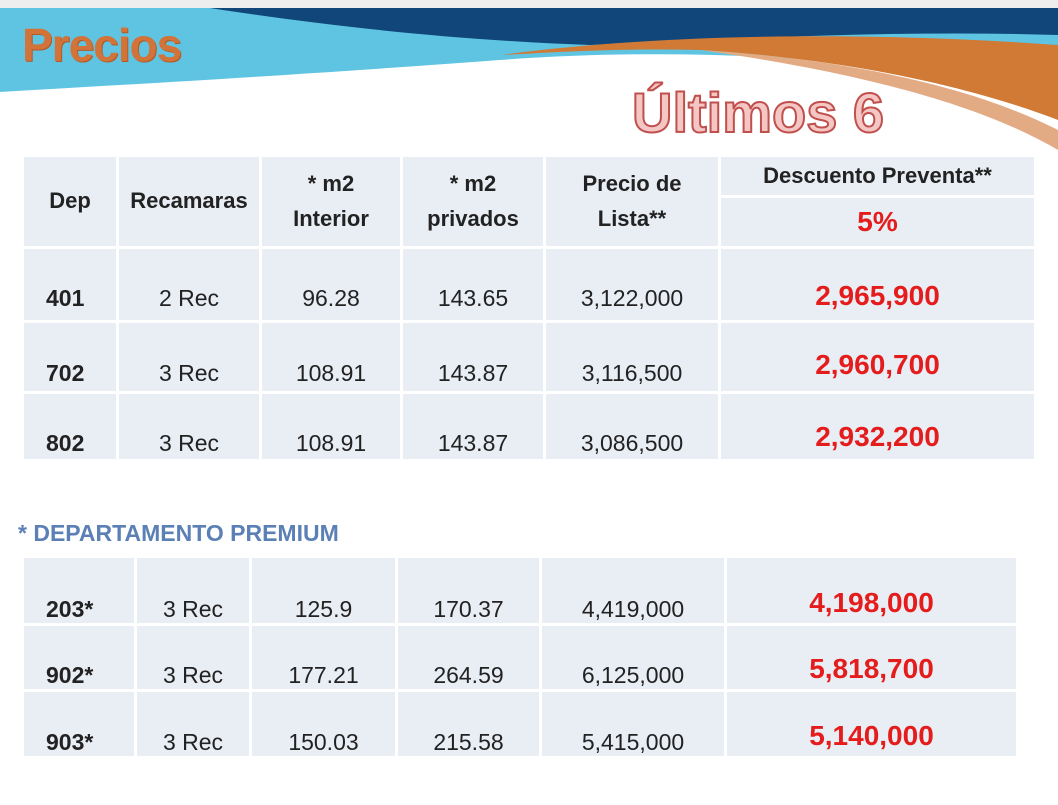  What do you see at coordinates (70, 201) in the screenshot?
I see `header-dep: Dep` at bounding box center [70, 201].